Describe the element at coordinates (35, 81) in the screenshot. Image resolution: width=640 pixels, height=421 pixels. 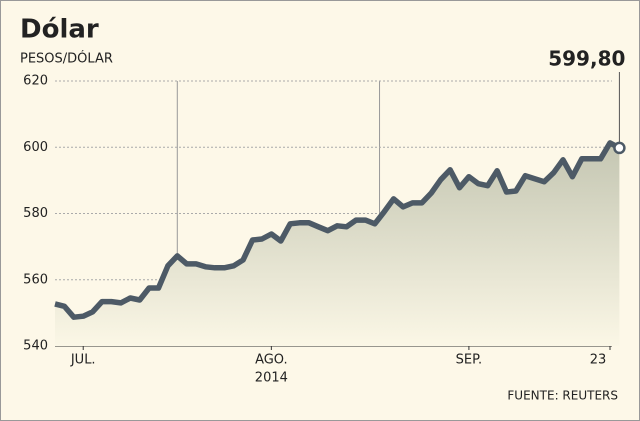
I see `y-tick-label: 620` at that location.